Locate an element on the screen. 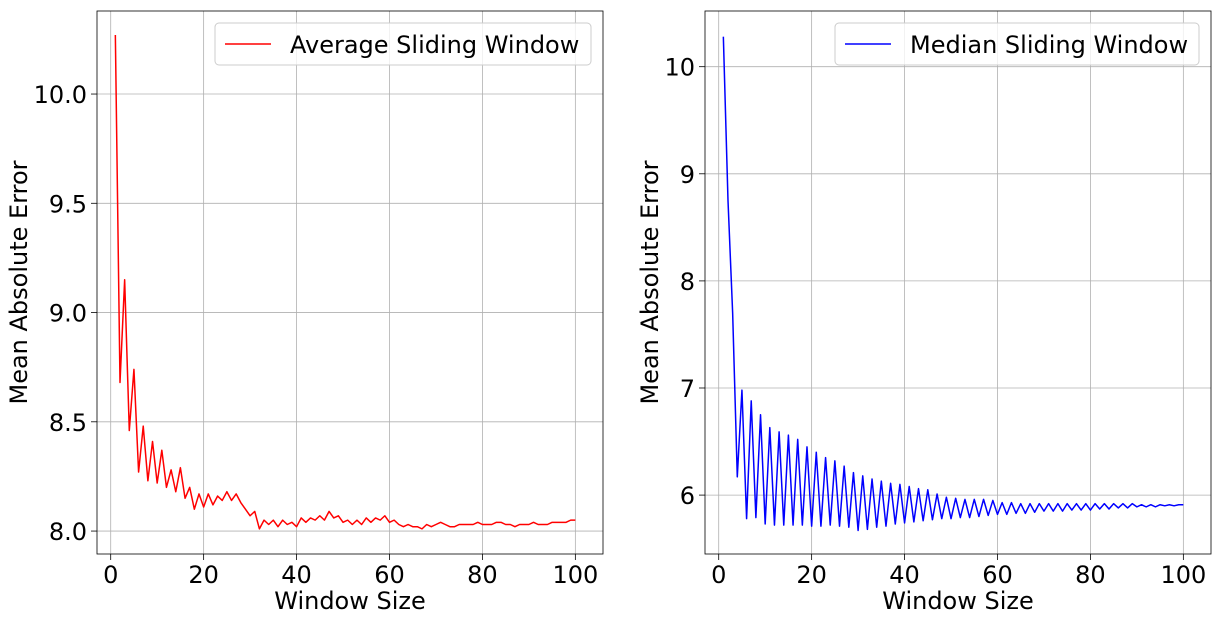  legend-label: Median Sliding Window is located at coordinates (1049, 45).